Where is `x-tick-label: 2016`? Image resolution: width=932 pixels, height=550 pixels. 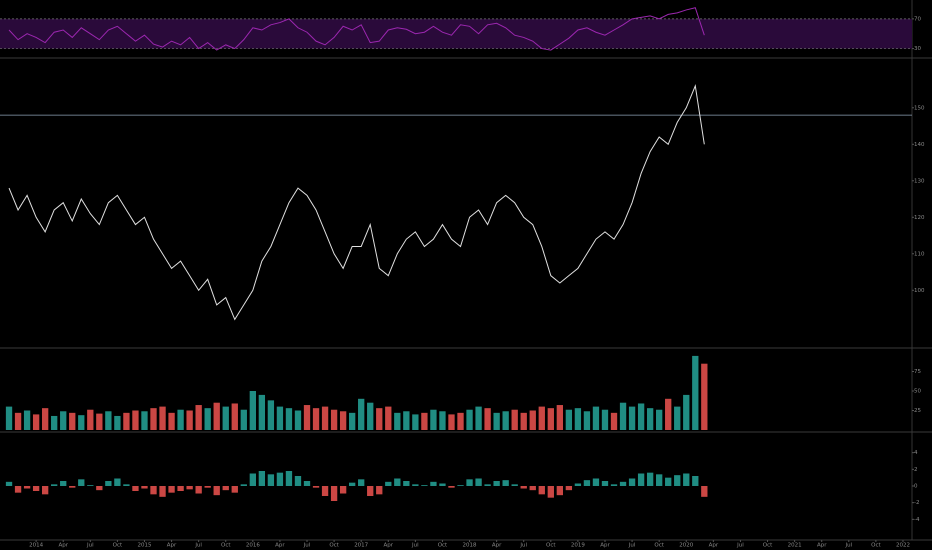 x-tick-label: 2016 is located at coordinates (253, 546).